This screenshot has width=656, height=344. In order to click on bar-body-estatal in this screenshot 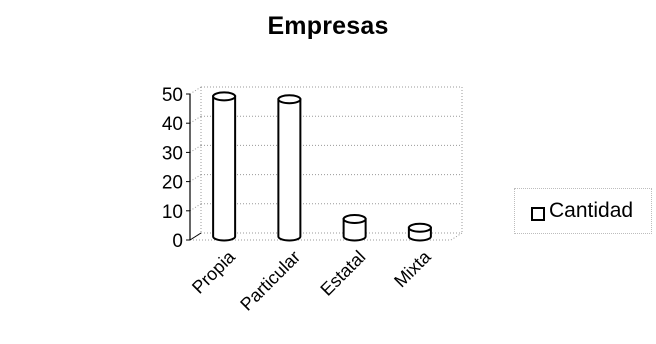, I will do `click(354, 229)`.